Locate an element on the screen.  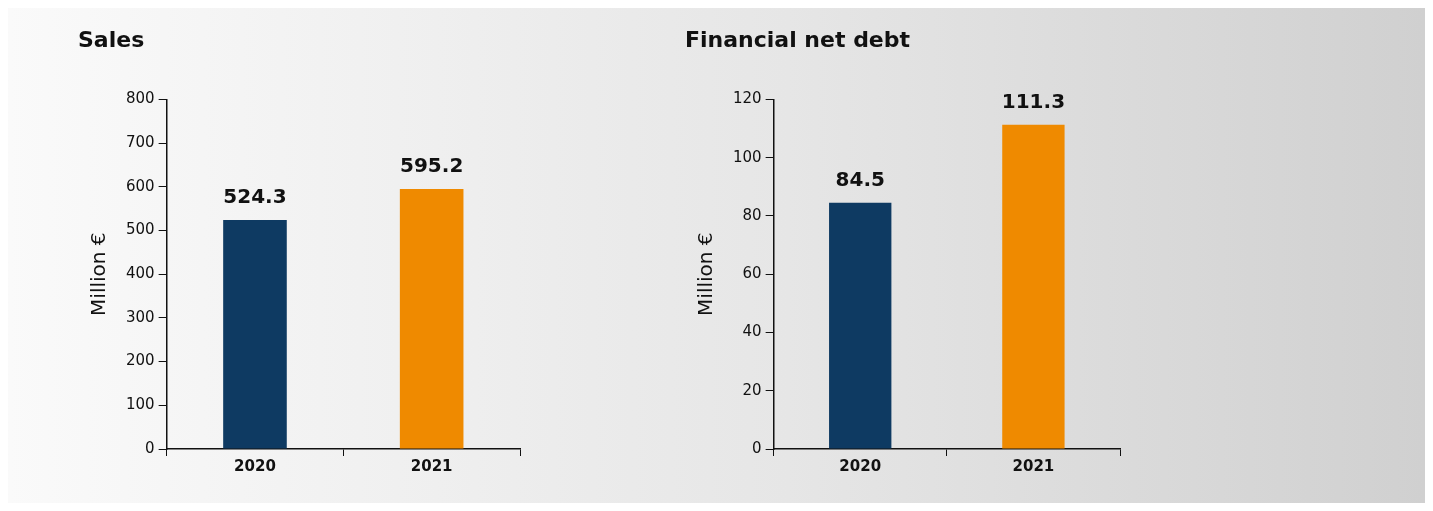
data-label: 84.5 is located at coordinates (860, 179).